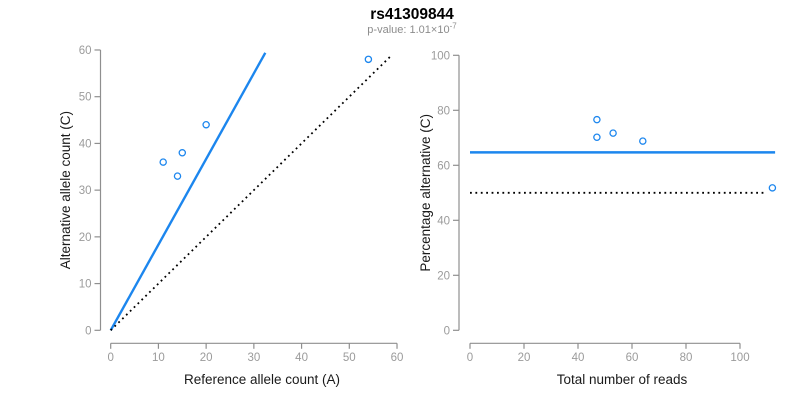 The image size is (800, 400). Describe the element at coordinates (85, 191) in the screenshot. I see `y-tick-label: 30` at that location.